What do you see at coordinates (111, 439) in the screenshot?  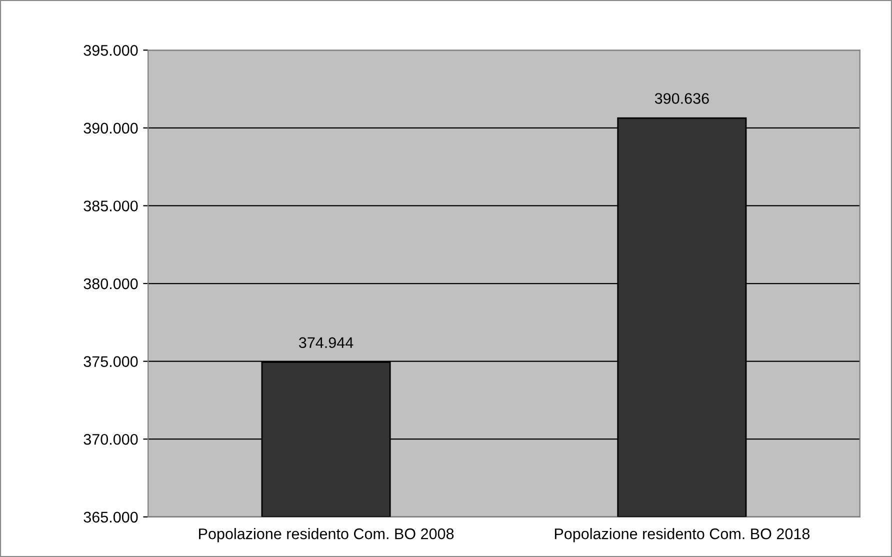 I see `y-tick-label: 370.000` at bounding box center [111, 439].